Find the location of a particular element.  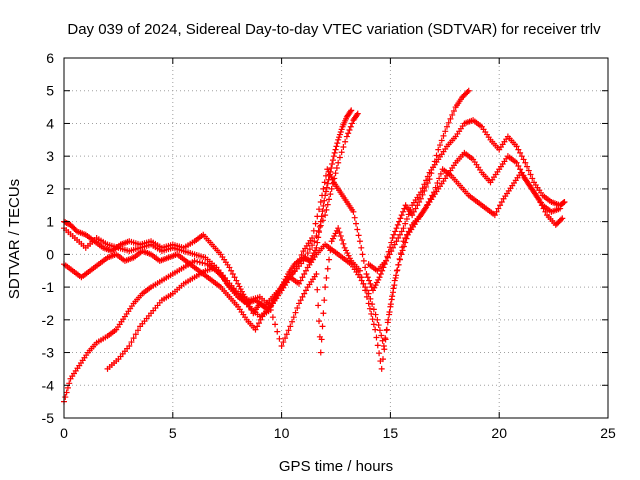

y-tick-label: 2 is located at coordinates (50, 189).